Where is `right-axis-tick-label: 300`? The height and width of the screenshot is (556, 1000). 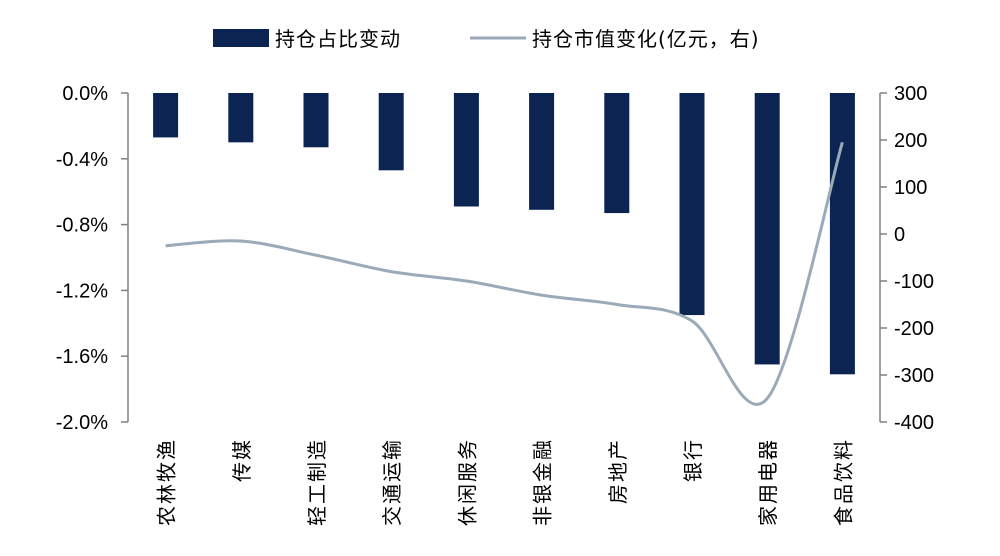
right-axis-tick-label: 300 is located at coordinates (910, 94).